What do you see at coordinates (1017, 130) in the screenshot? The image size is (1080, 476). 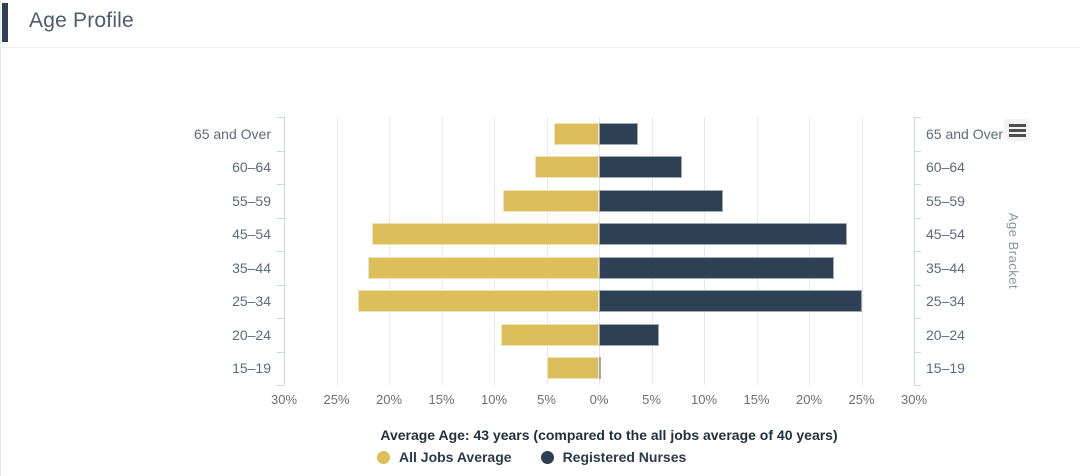 I see `hamburger-menu-icon` at bounding box center [1017, 130].